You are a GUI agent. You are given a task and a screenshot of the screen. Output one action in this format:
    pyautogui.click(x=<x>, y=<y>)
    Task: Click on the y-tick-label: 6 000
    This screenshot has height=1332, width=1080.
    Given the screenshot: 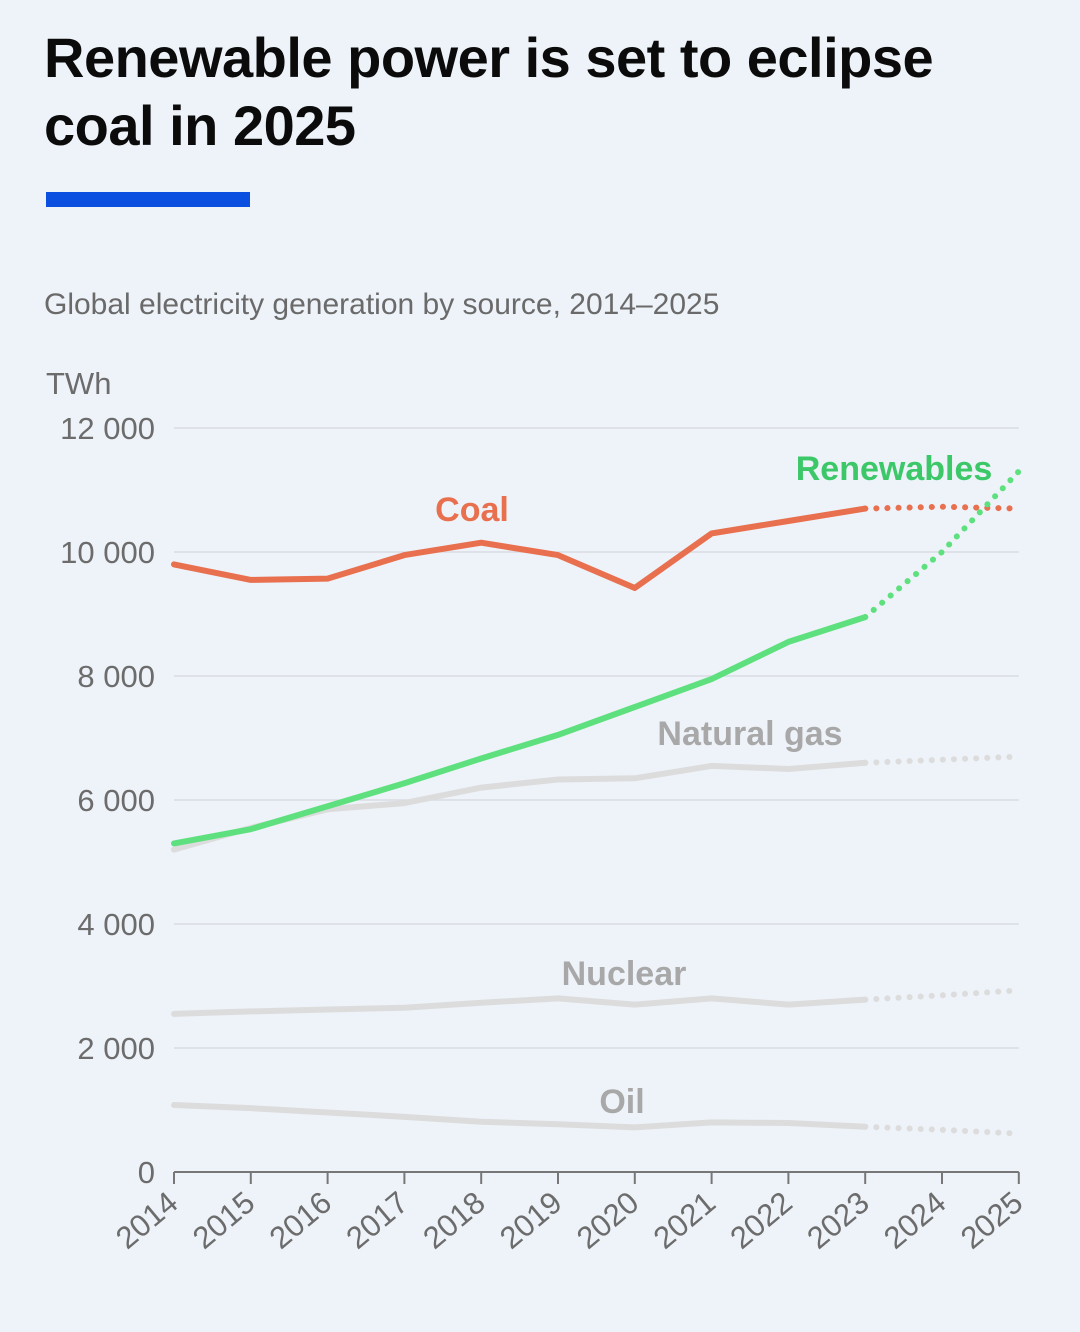 What is the action you would take?
    pyautogui.click(x=116, y=800)
    